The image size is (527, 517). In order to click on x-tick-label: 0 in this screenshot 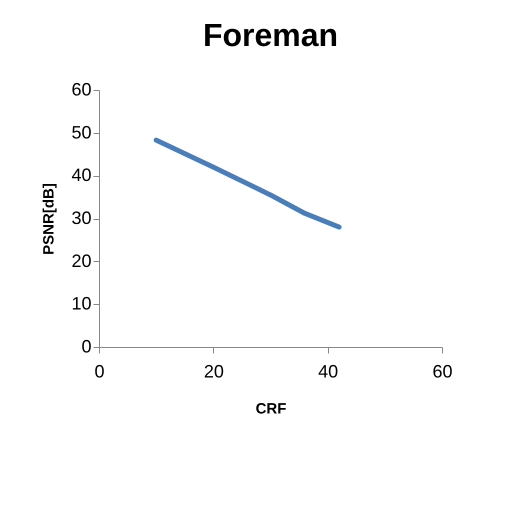, I will do `click(99, 372)`.